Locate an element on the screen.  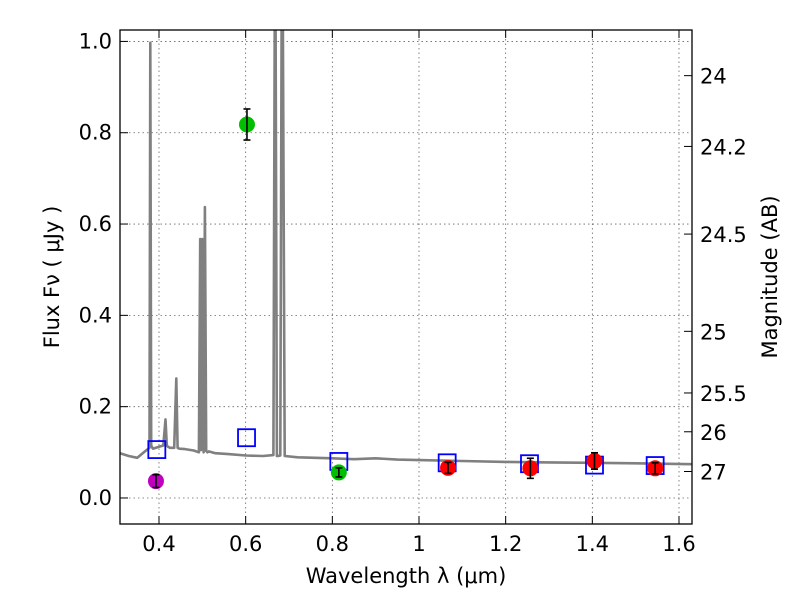
x-tick-label: 1.4 is located at coordinates (592, 544).